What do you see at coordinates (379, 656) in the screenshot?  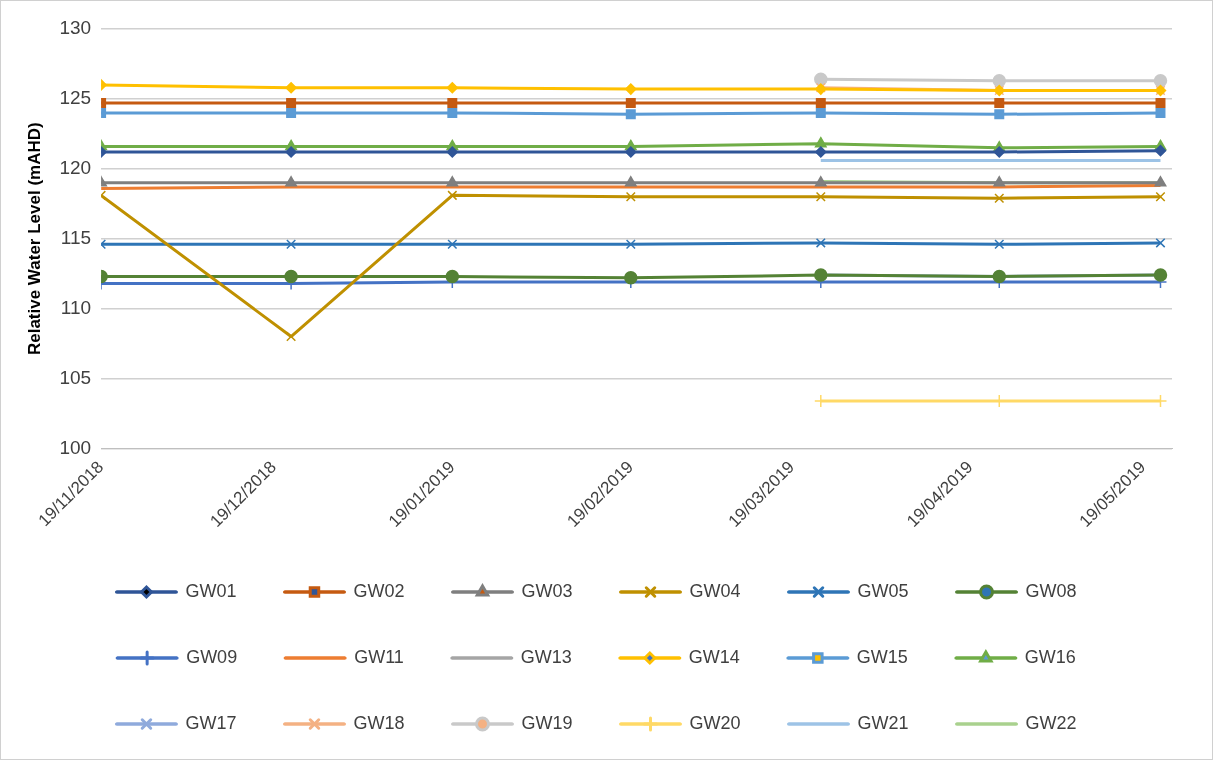 I see `legend-label: GW11` at bounding box center [379, 656].